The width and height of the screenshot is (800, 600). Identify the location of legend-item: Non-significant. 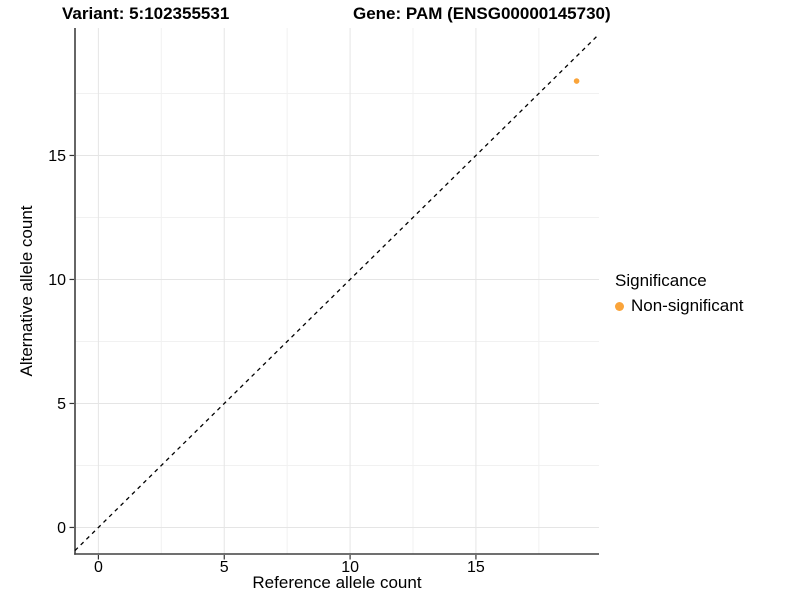
(679, 306).